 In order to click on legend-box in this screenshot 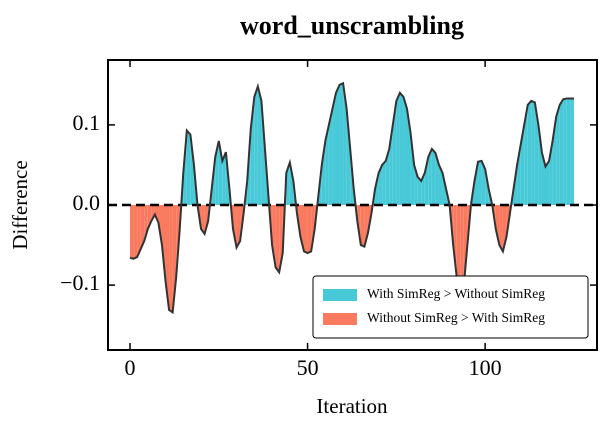, I will do `click(450, 307)`.